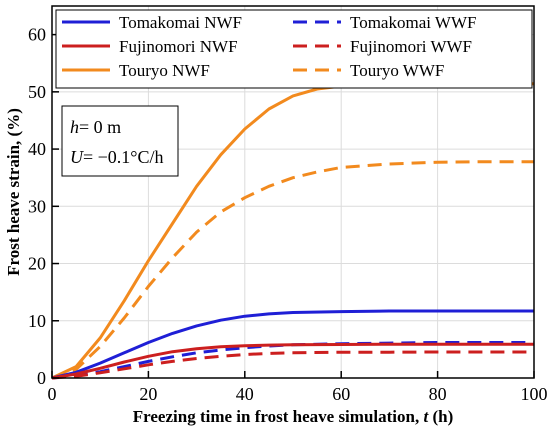 This screenshot has width=550, height=432. I want to click on y-tick-label: 50, so click(37, 92).